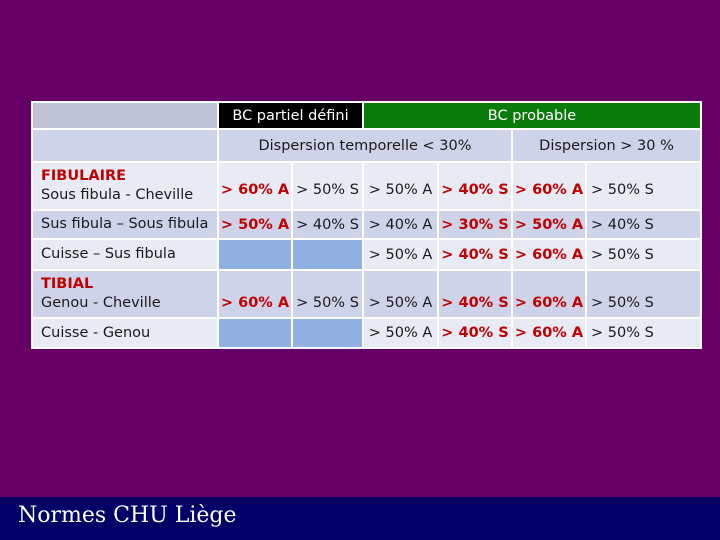 The image size is (720, 540). I want to click on header-bc-probable: BC probable, so click(532, 115).